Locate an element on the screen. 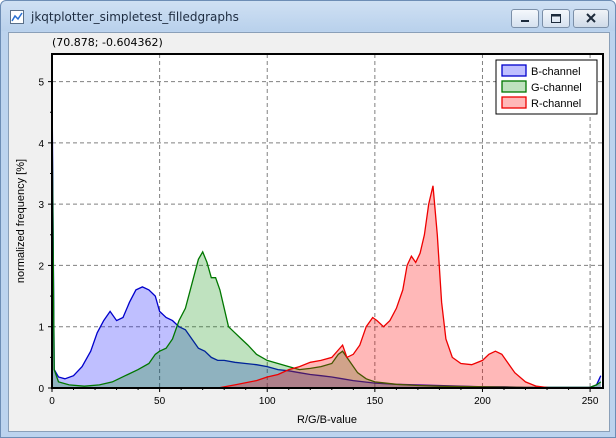 The height and width of the screenshot is (438, 616). legend: B-channel G-channel R-channel is located at coordinates (546, 87).